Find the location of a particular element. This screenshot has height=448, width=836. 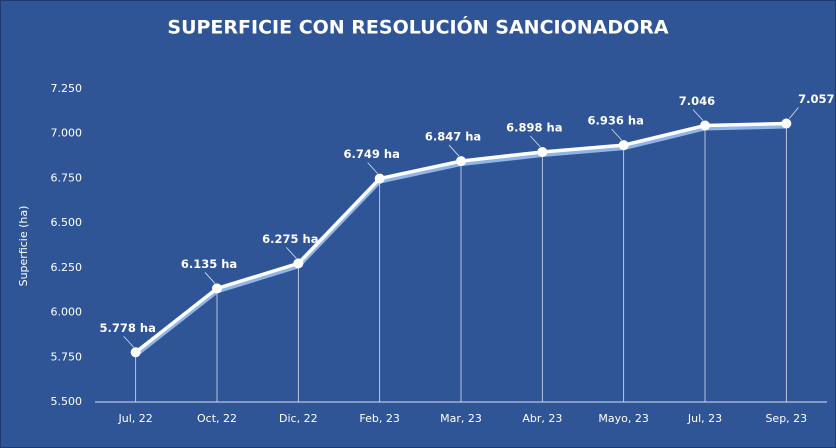

x-tick-label: Mayo, 23 is located at coordinates (623, 418).